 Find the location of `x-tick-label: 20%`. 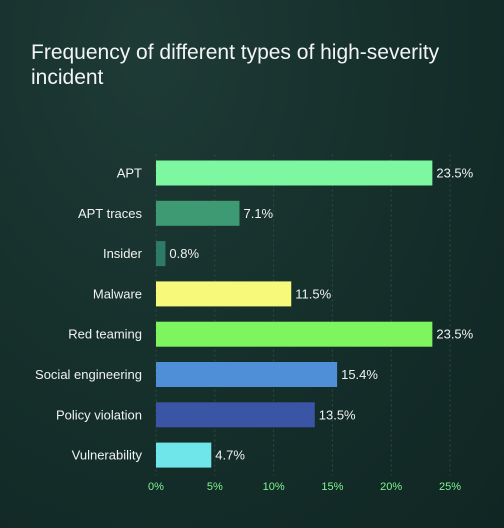

x-tick-label: 20% is located at coordinates (391, 487).